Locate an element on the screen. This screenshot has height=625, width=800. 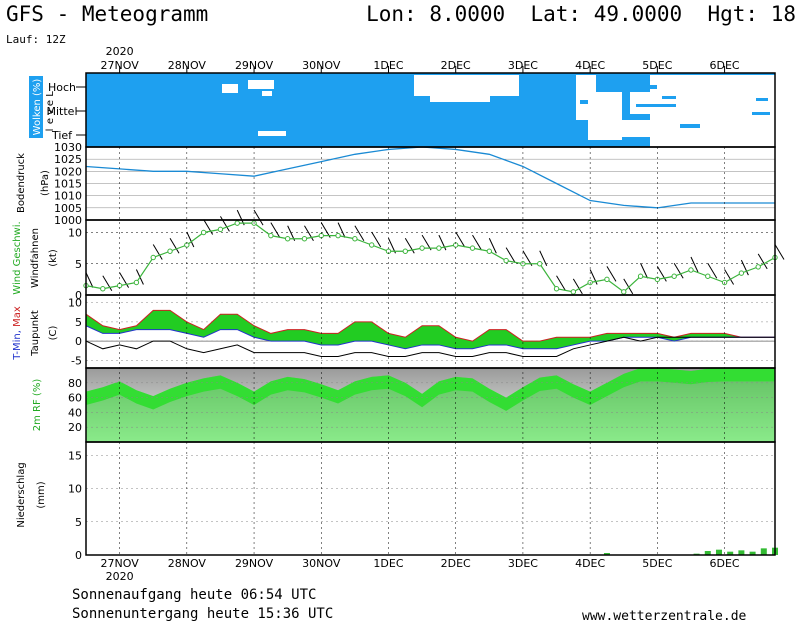
day-label-bottom-1: 28NOV is located at coordinates (187, 563).